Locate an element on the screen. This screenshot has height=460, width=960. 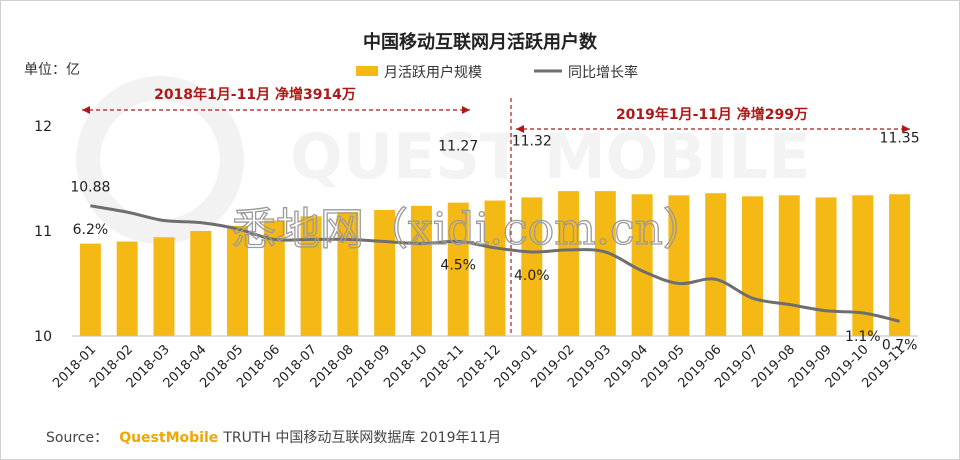
bar-value-label: 10.88 is located at coordinates (90, 188).